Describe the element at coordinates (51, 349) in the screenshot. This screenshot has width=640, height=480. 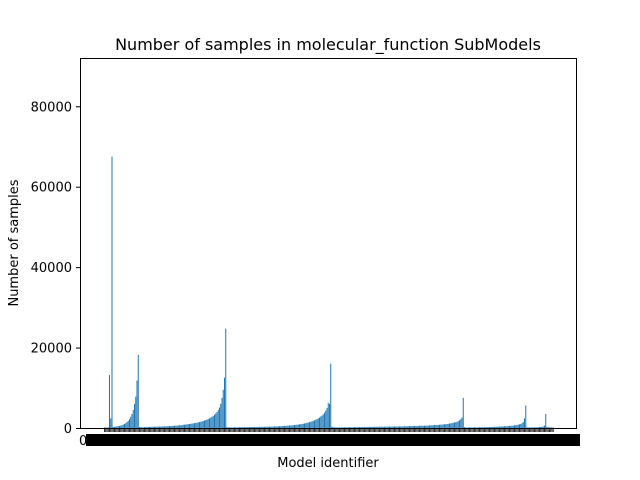
I see `y-tick-label: 20000` at that location.